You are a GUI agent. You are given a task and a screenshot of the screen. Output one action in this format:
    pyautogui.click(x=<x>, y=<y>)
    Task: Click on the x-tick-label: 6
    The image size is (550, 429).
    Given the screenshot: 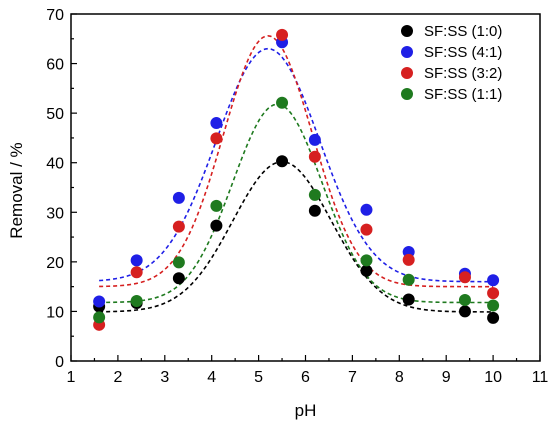 What is the action you would take?
    pyautogui.click(x=305, y=377)
    